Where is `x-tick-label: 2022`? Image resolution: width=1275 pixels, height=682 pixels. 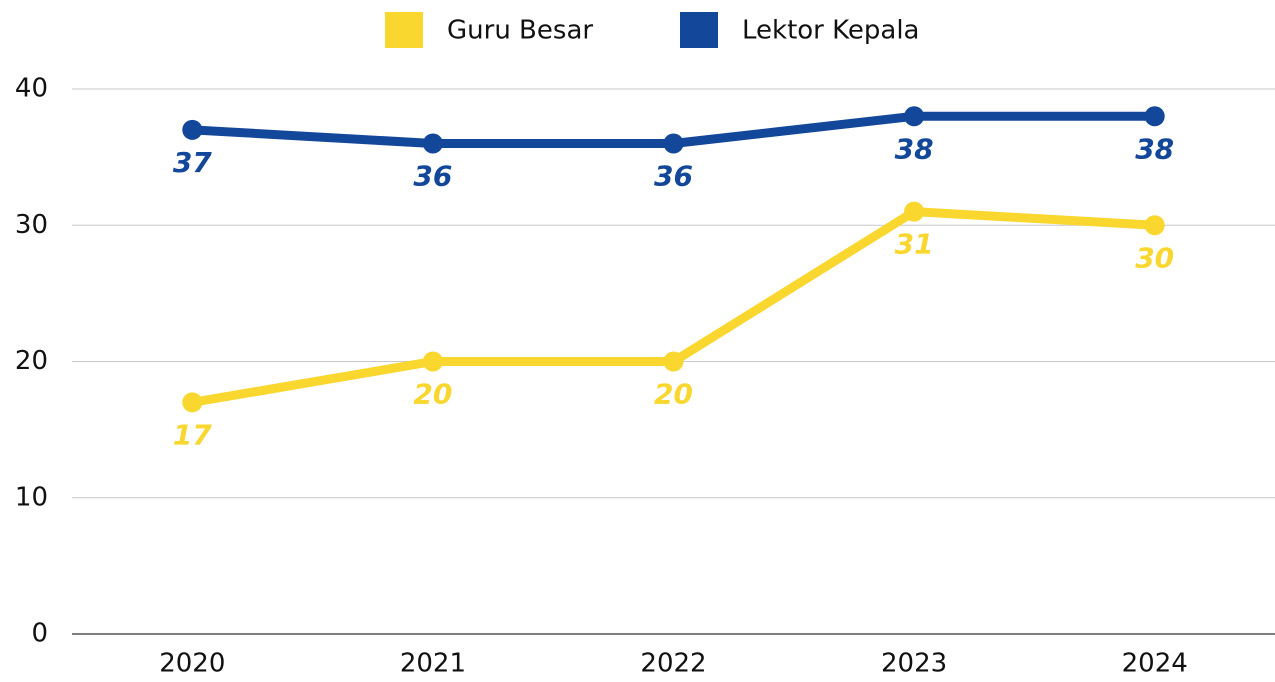
x-tick-label: 2022 is located at coordinates (673, 664).